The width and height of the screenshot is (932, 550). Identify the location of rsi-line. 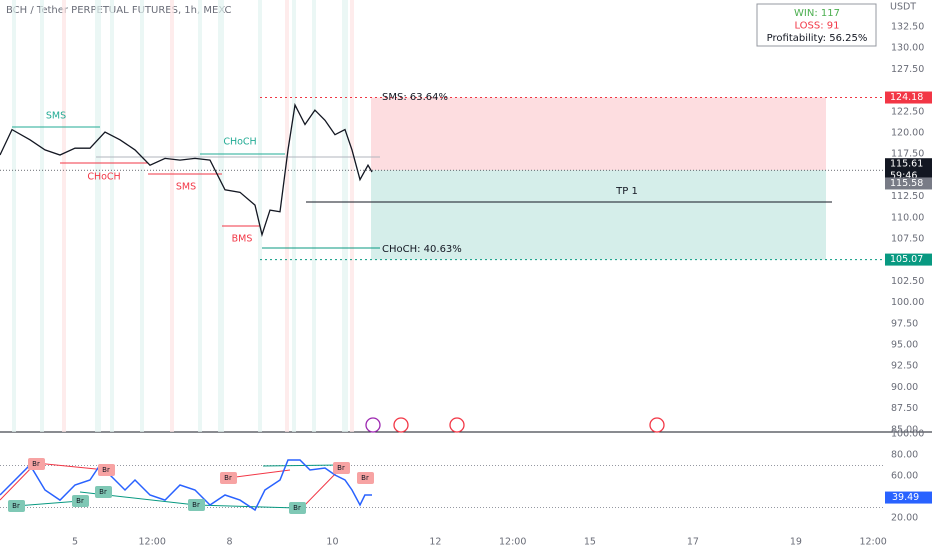
(186, 485).